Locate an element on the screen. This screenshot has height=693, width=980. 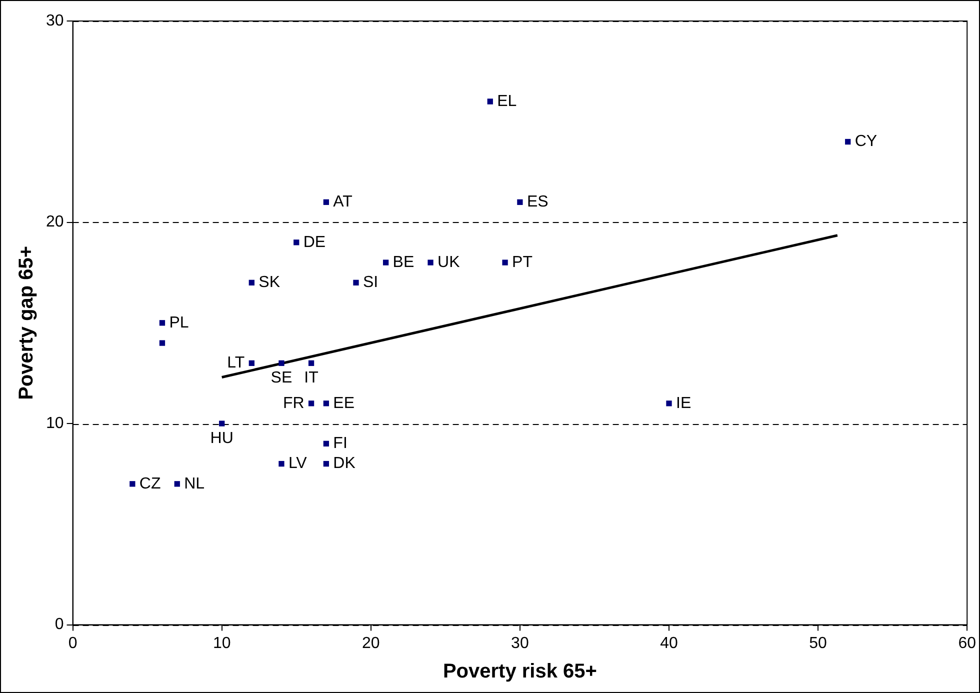
annotation: SI is located at coordinates (370, 283).